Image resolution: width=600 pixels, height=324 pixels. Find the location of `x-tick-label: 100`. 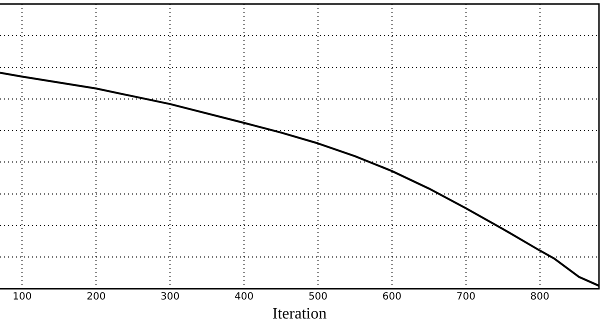

x-tick-label: 100 is located at coordinates (22, 296).